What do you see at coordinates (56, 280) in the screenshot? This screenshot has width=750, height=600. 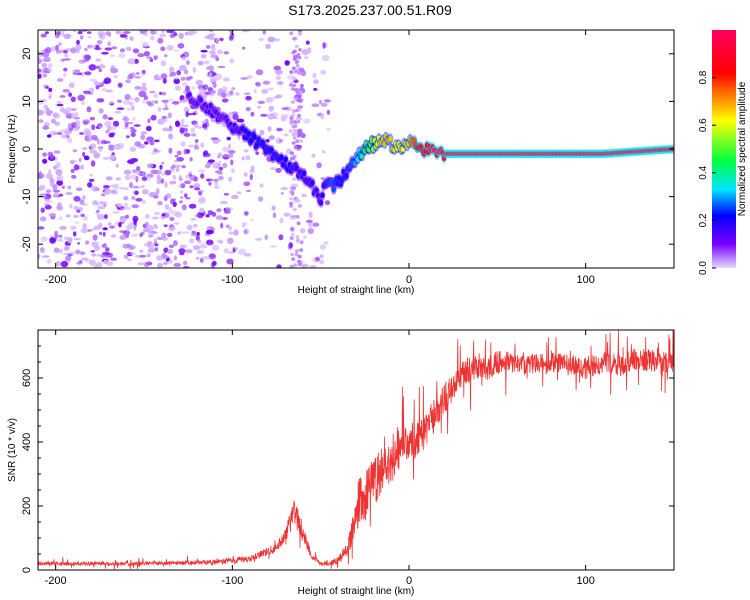 I see `spectrogram-x-tick-label: -200` at bounding box center [56, 280].